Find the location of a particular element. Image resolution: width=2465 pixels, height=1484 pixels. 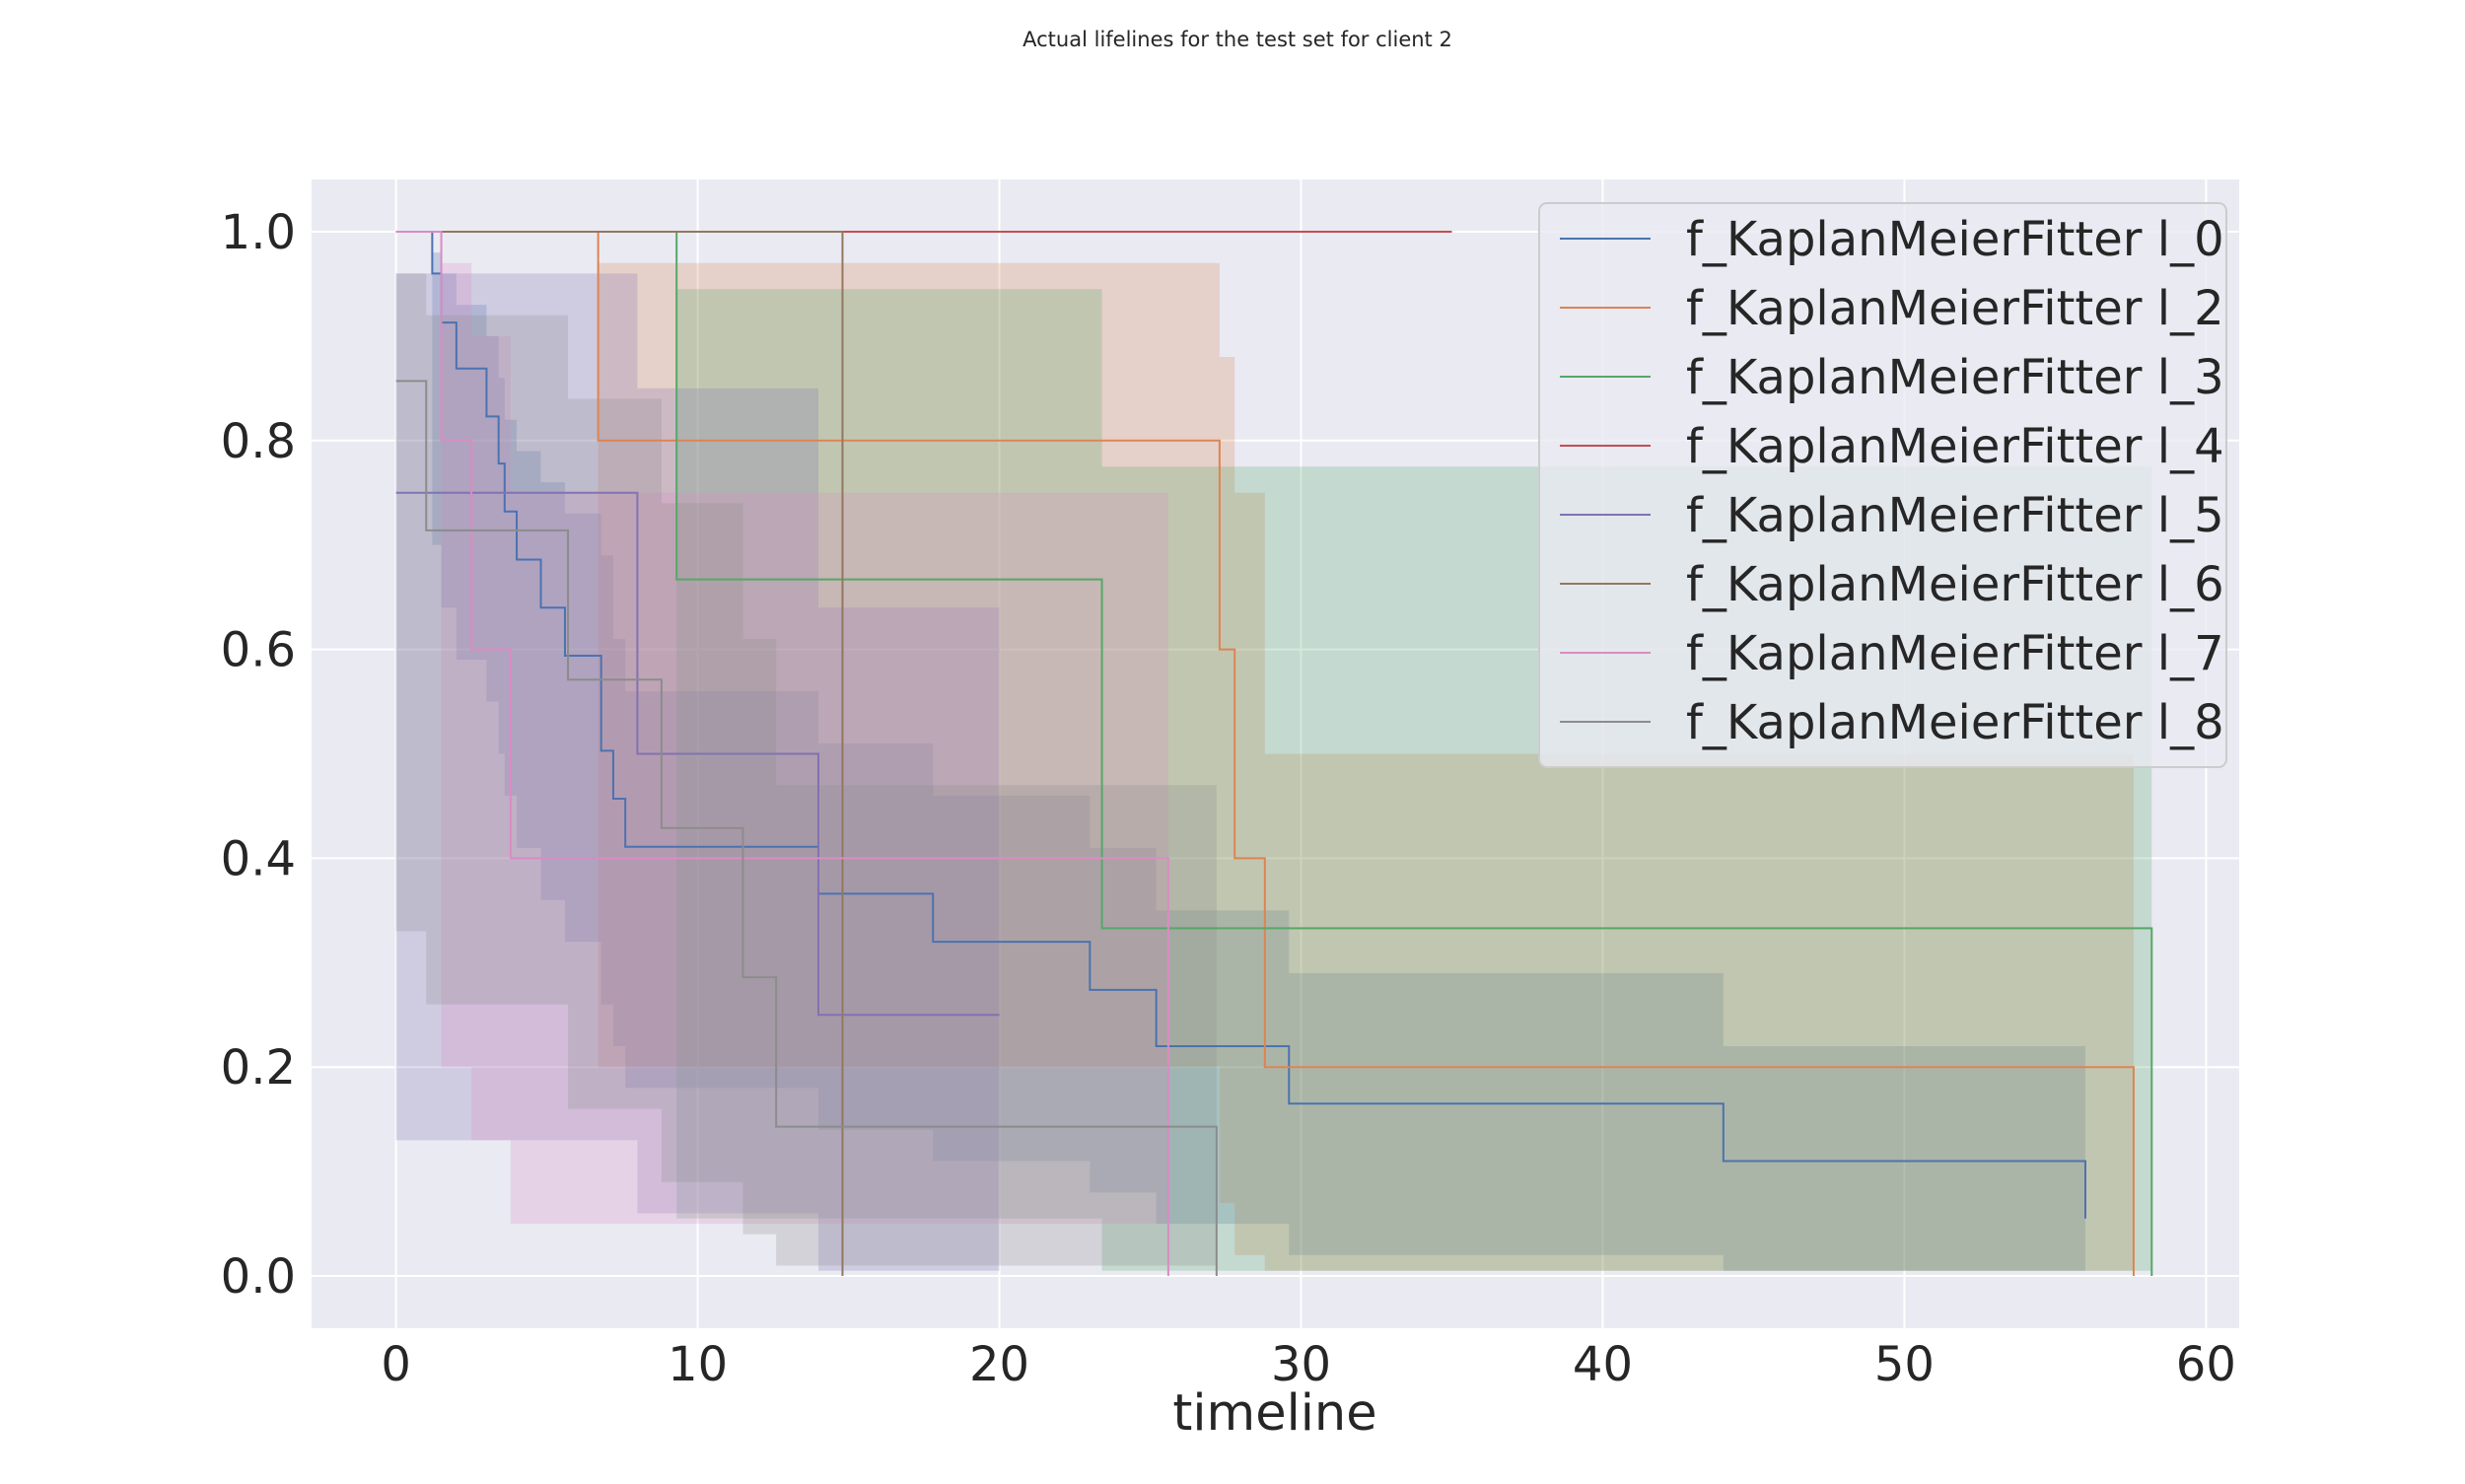

y-tick-label: 0.0 is located at coordinates (258, 1277).